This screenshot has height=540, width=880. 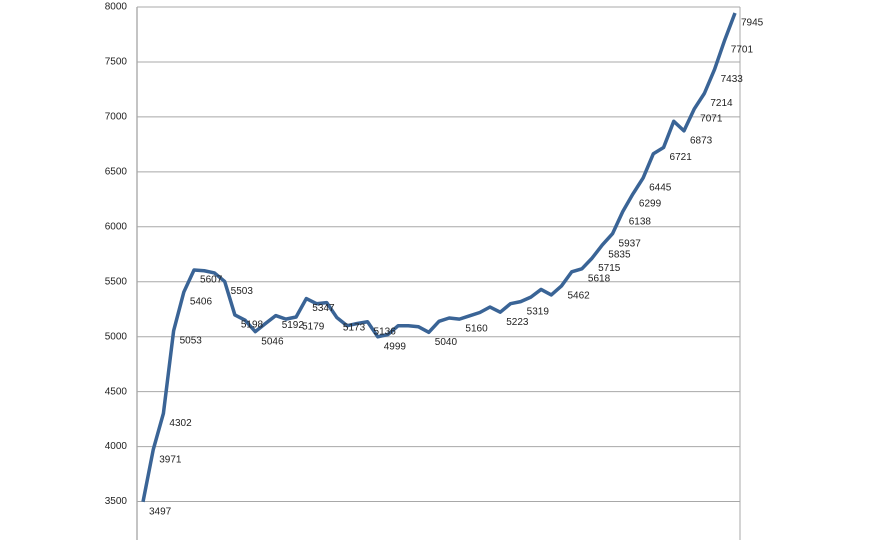 What do you see at coordinates (619, 255) in the screenshot?
I see `data-label: 5835` at bounding box center [619, 255].